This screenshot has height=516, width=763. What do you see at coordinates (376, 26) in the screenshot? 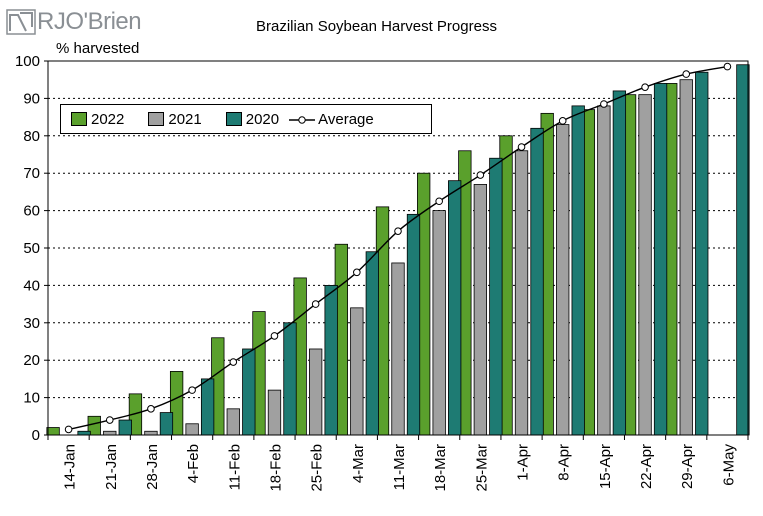
I see `chart-title: Brazilian Soybean Harvest Progress` at bounding box center [376, 26].